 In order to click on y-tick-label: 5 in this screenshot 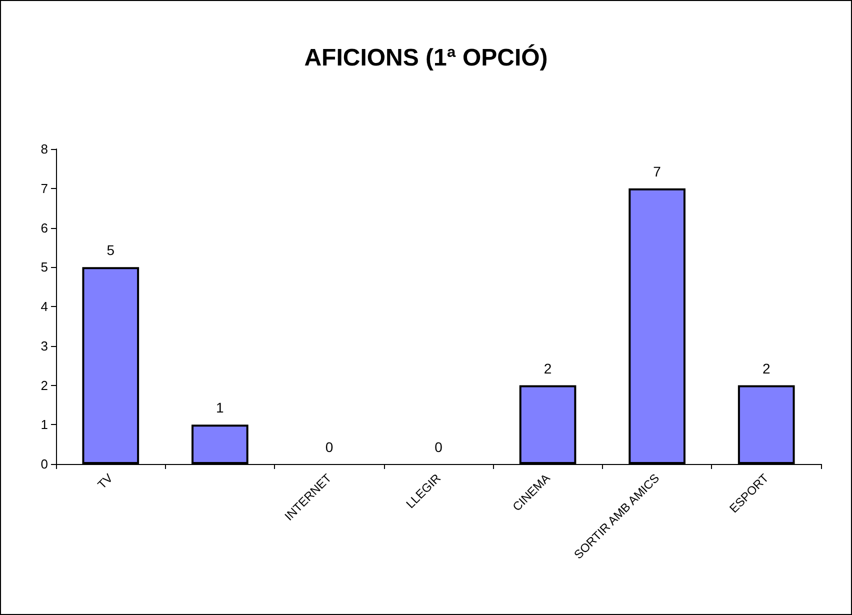, I will do `click(44, 267)`.